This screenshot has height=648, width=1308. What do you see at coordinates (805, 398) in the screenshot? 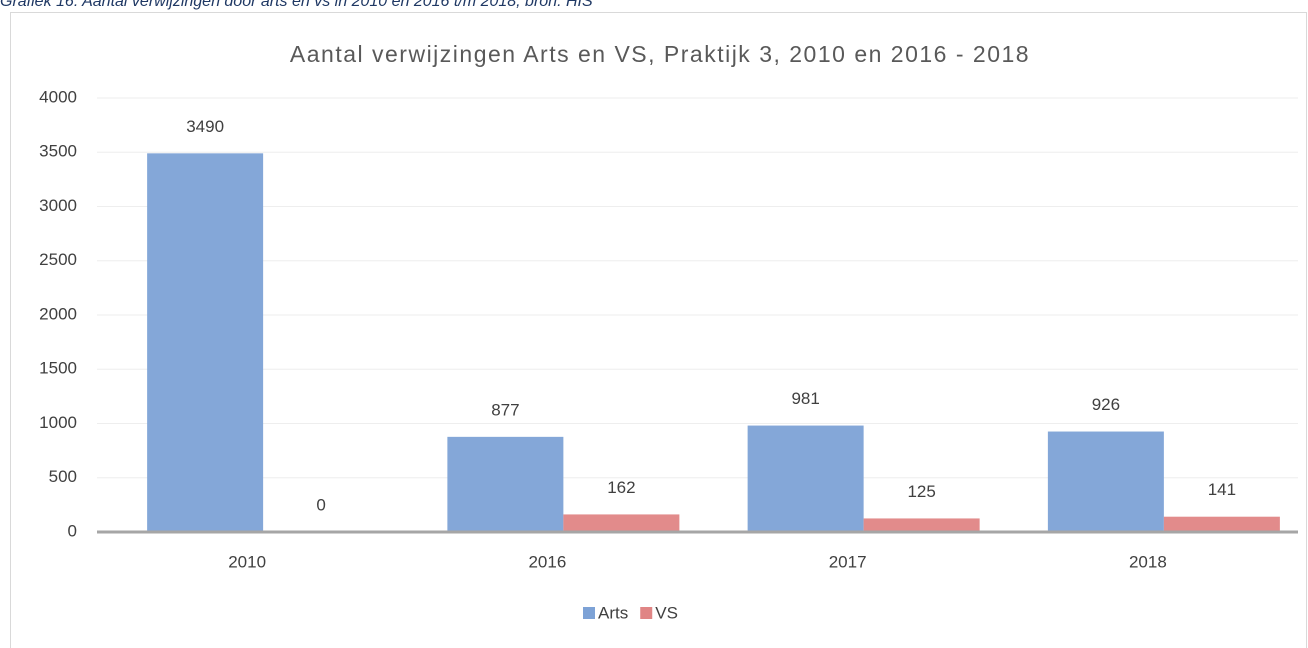
I see `data-label: 981` at bounding box center [805, 398].